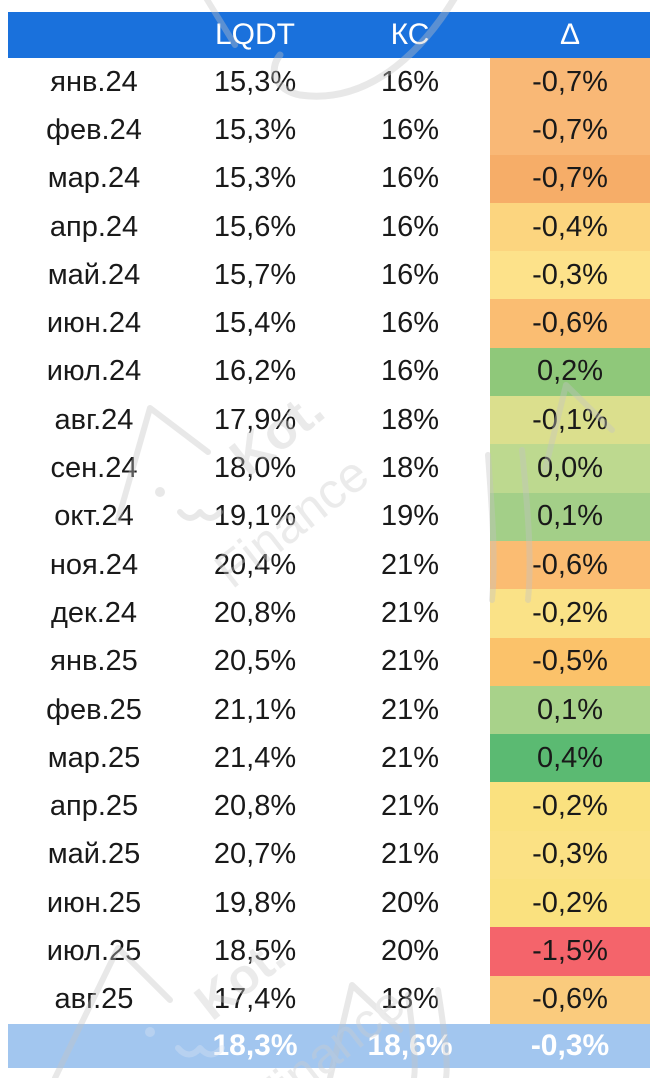 This screenshot has width=656, height=1078. I want to click on month-cell: июл.25, so click(94, 950).